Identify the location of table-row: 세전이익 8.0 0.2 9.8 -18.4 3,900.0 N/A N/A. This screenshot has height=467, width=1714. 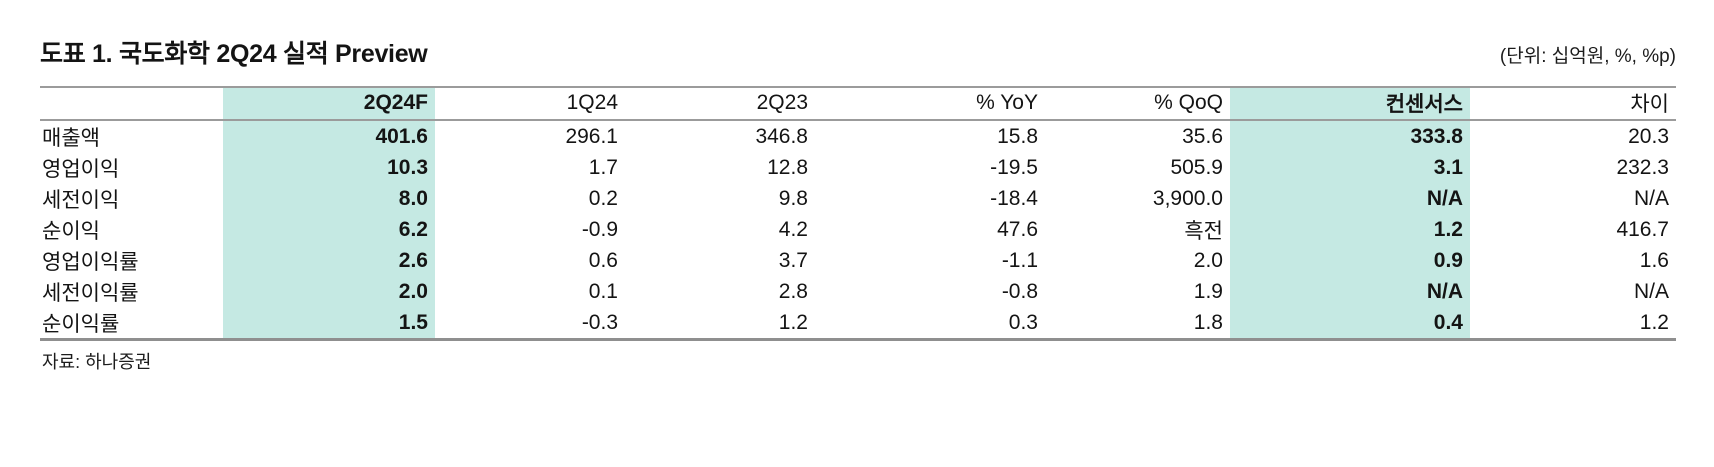
(858, 198).